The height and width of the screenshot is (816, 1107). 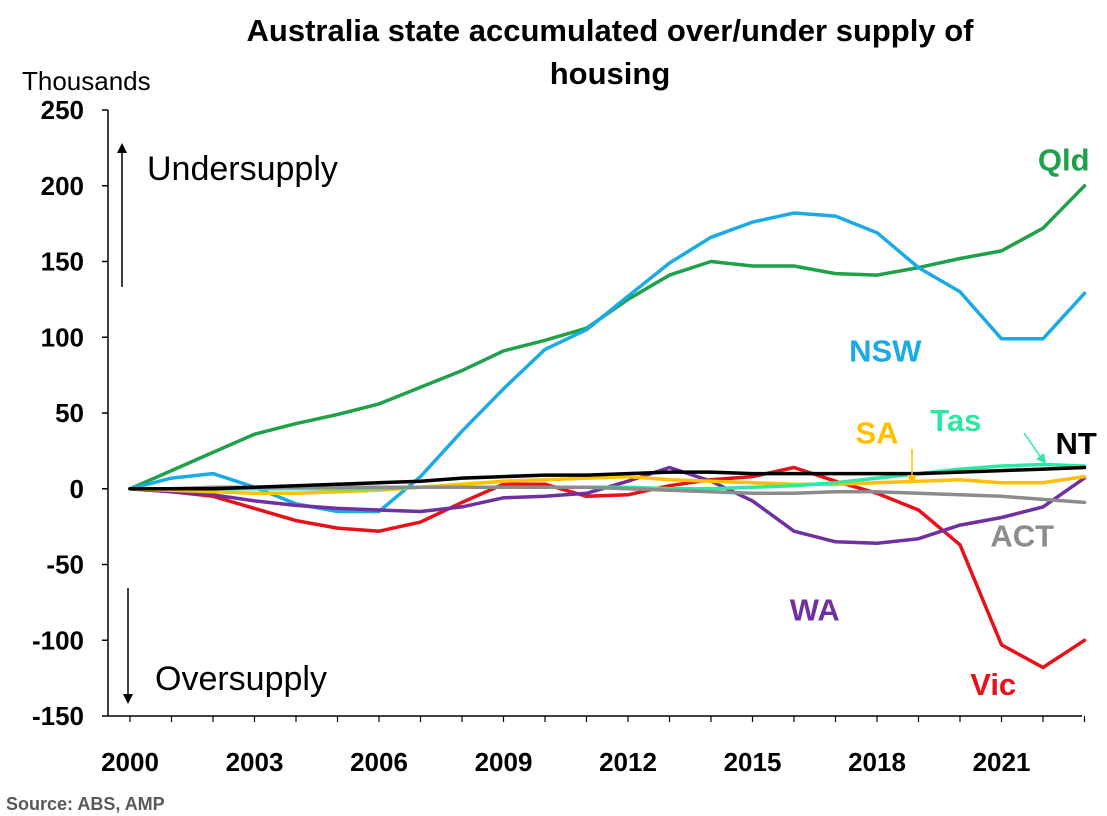 I want to click on undersupply-arrow-icon, so click(x=122, y=215).